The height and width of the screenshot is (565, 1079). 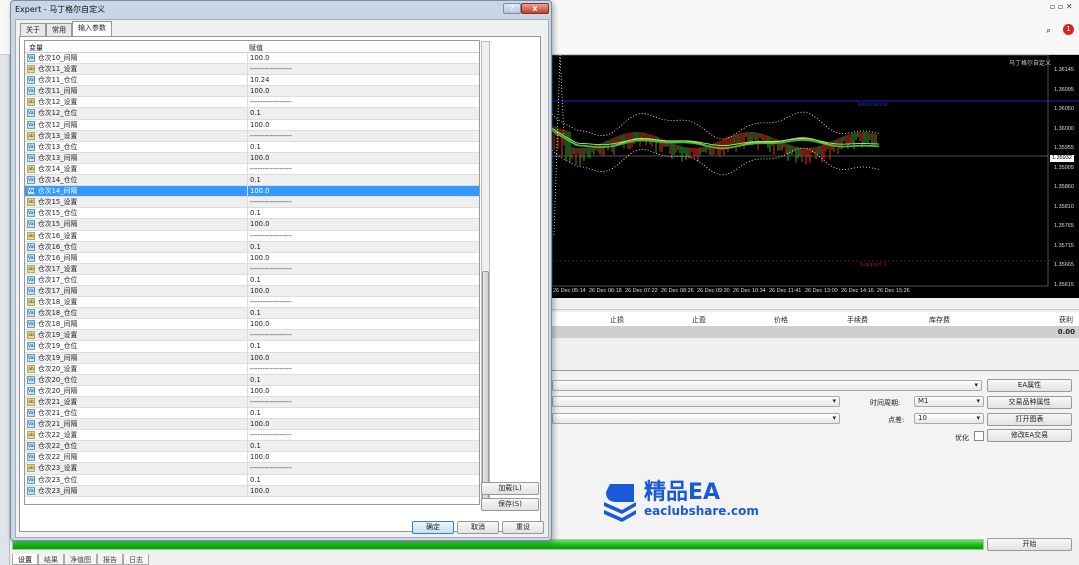 I want to click on tab-about: 关于, so click(x=33, y=29).